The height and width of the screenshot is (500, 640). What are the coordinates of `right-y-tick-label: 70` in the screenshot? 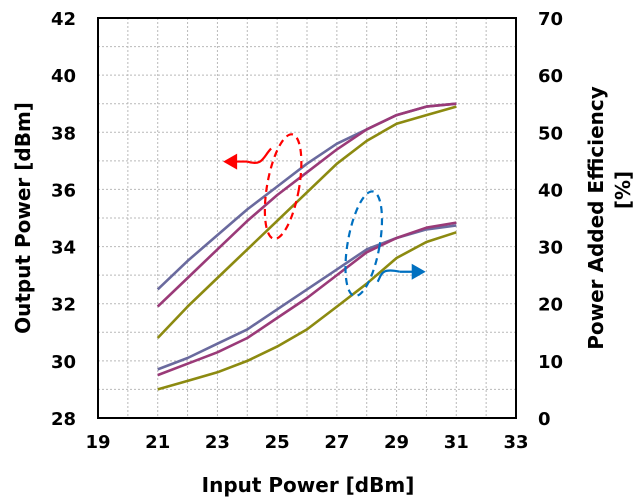 It's located at (550, 19).